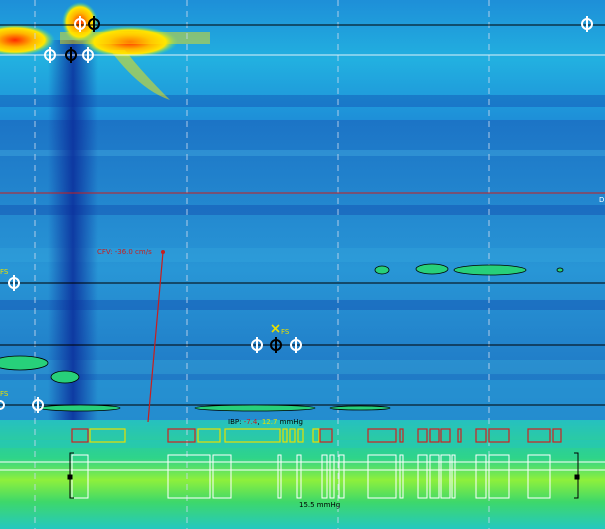 This screenshot has width=605, height=529. Describe the element at coordinates (275, 328) in the screenshot. I see `x-mark-icon` at that location.